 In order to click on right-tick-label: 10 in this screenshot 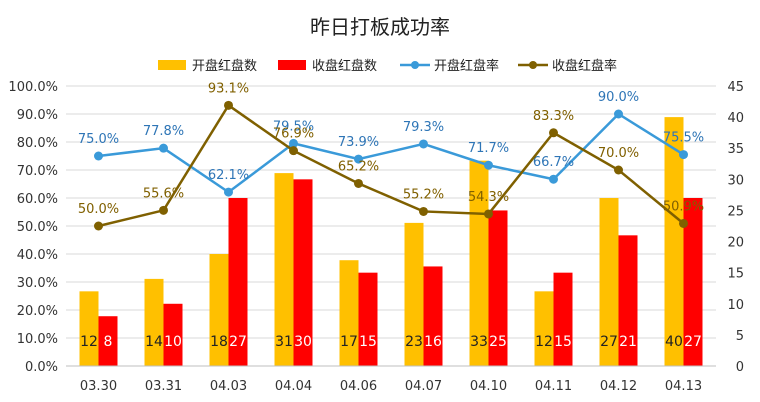, I will do `click(735, 305)`.